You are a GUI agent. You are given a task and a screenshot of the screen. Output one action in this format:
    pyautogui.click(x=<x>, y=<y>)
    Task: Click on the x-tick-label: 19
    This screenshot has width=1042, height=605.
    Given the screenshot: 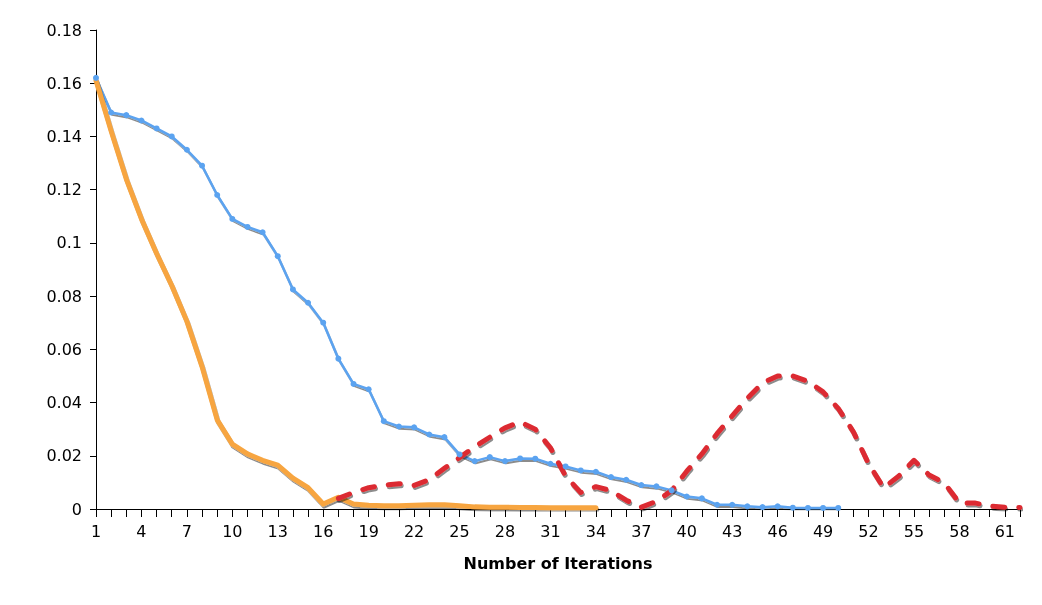 What is the action you would take?
    pyautogui.click(x=368, y=531)
    